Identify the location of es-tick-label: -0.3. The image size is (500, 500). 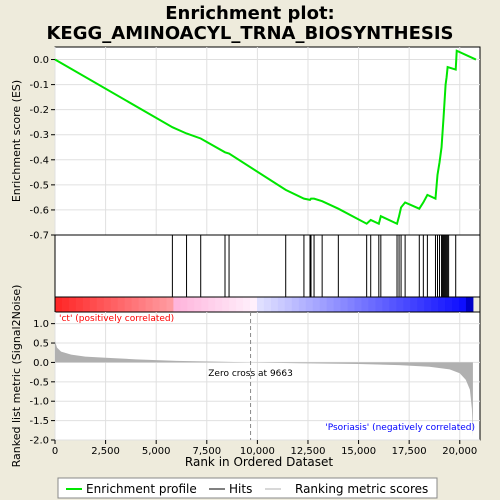
(39, 135).